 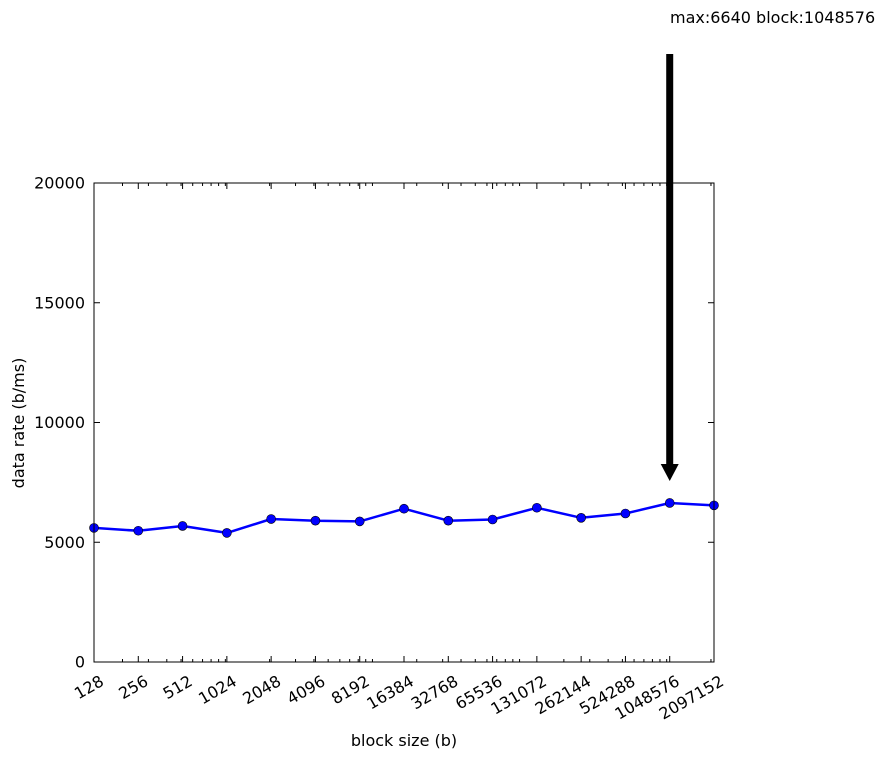 What do you see at coordinates (669, 472) in the screenshot?
I see `annotation-arrow-head` at bounding box center [669, 472].